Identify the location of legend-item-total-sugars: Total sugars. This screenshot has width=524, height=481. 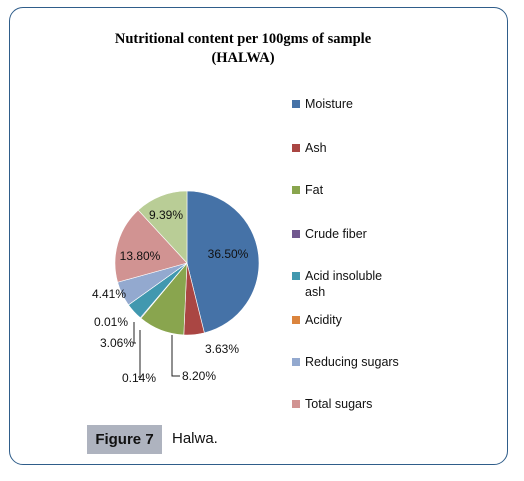
(346, 404).